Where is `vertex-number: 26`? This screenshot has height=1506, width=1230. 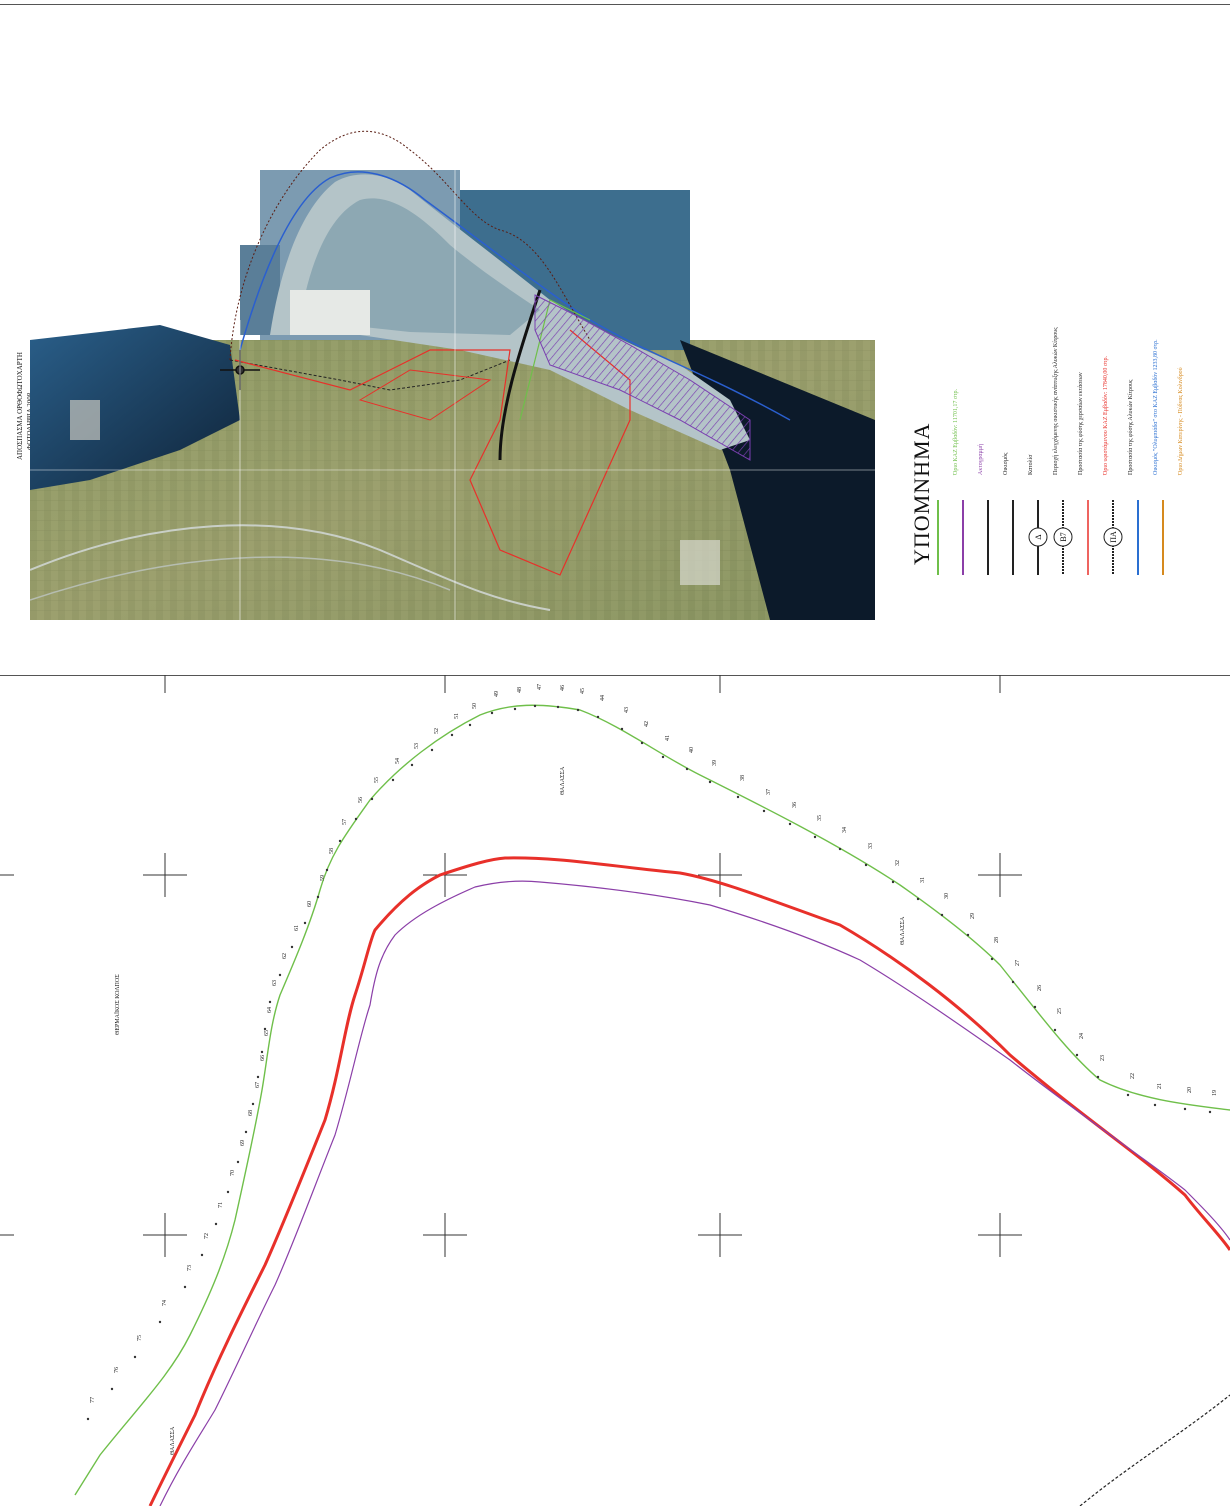 vertex-number: 26 is located at coordinates (1040, 988).